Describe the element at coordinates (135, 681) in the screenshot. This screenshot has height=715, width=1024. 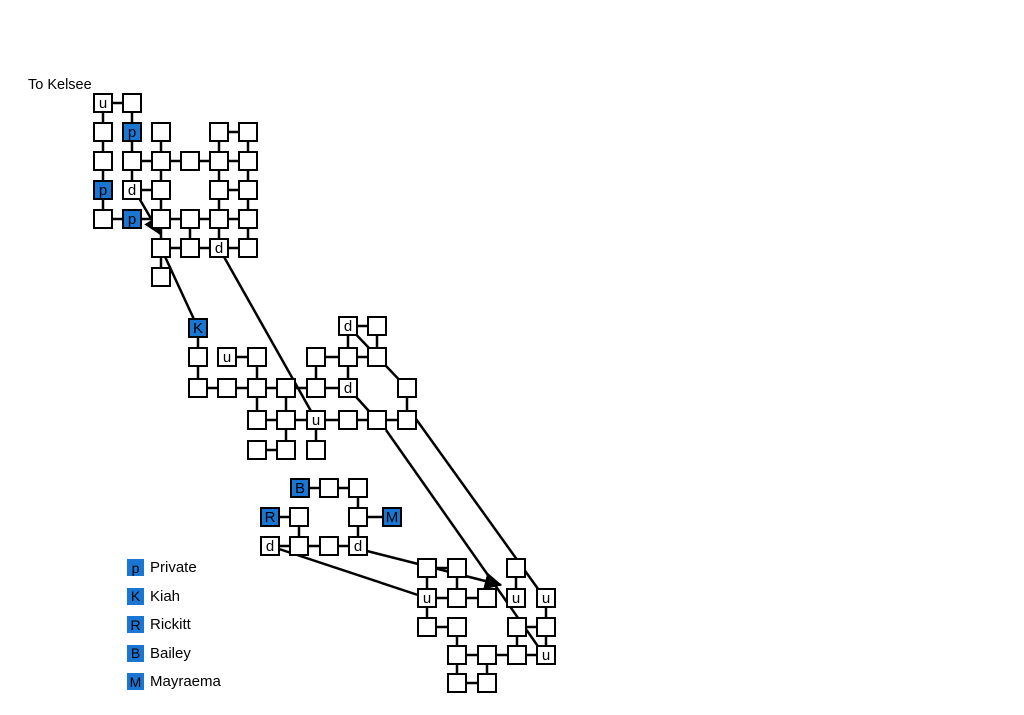
I see `legend-swatch-icon: M` at that location.